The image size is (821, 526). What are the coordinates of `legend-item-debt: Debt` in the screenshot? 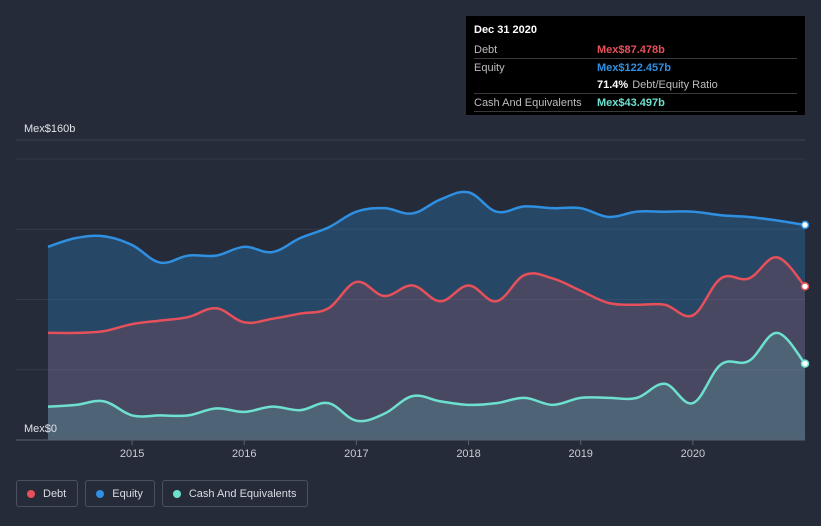 It's located at (47, 493).